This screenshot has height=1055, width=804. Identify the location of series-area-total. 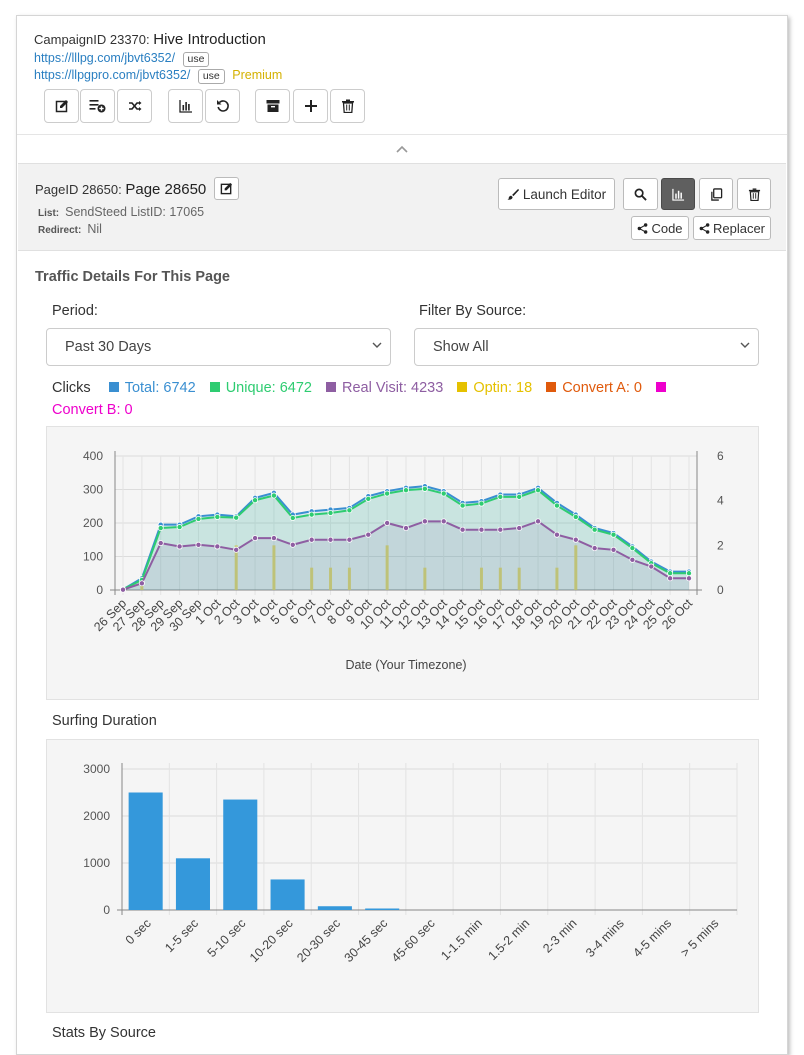
(406, 538).